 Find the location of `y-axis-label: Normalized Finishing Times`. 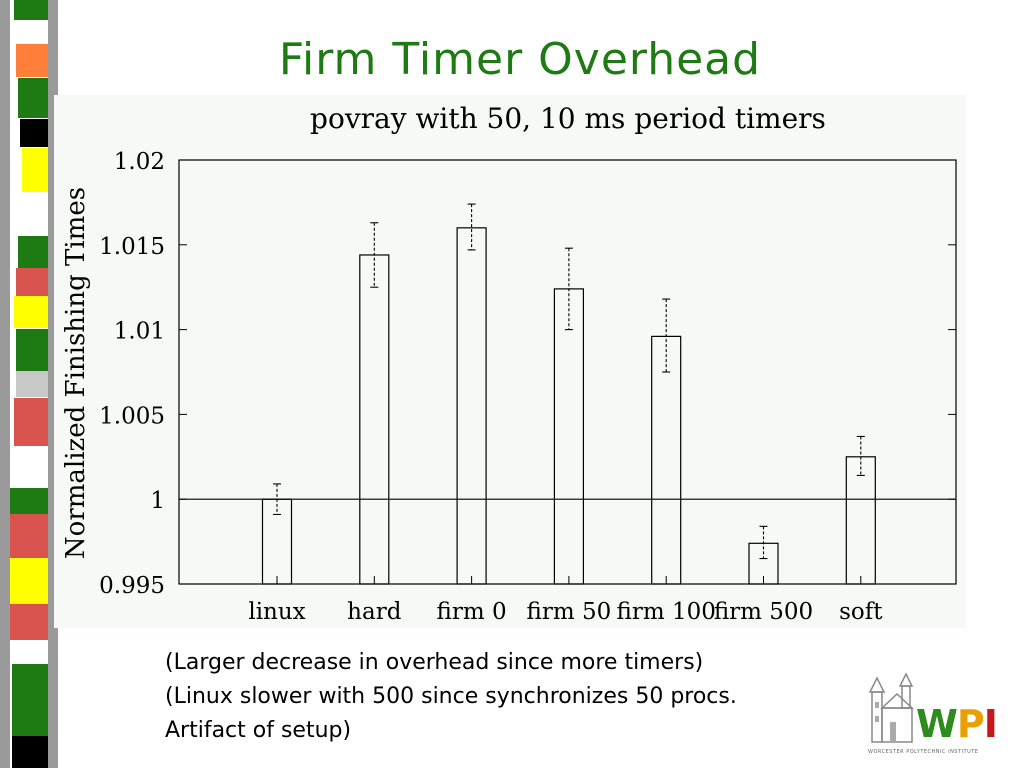

y-axis-label: Normalized Finishing Times is located at coordinates (76, 373).